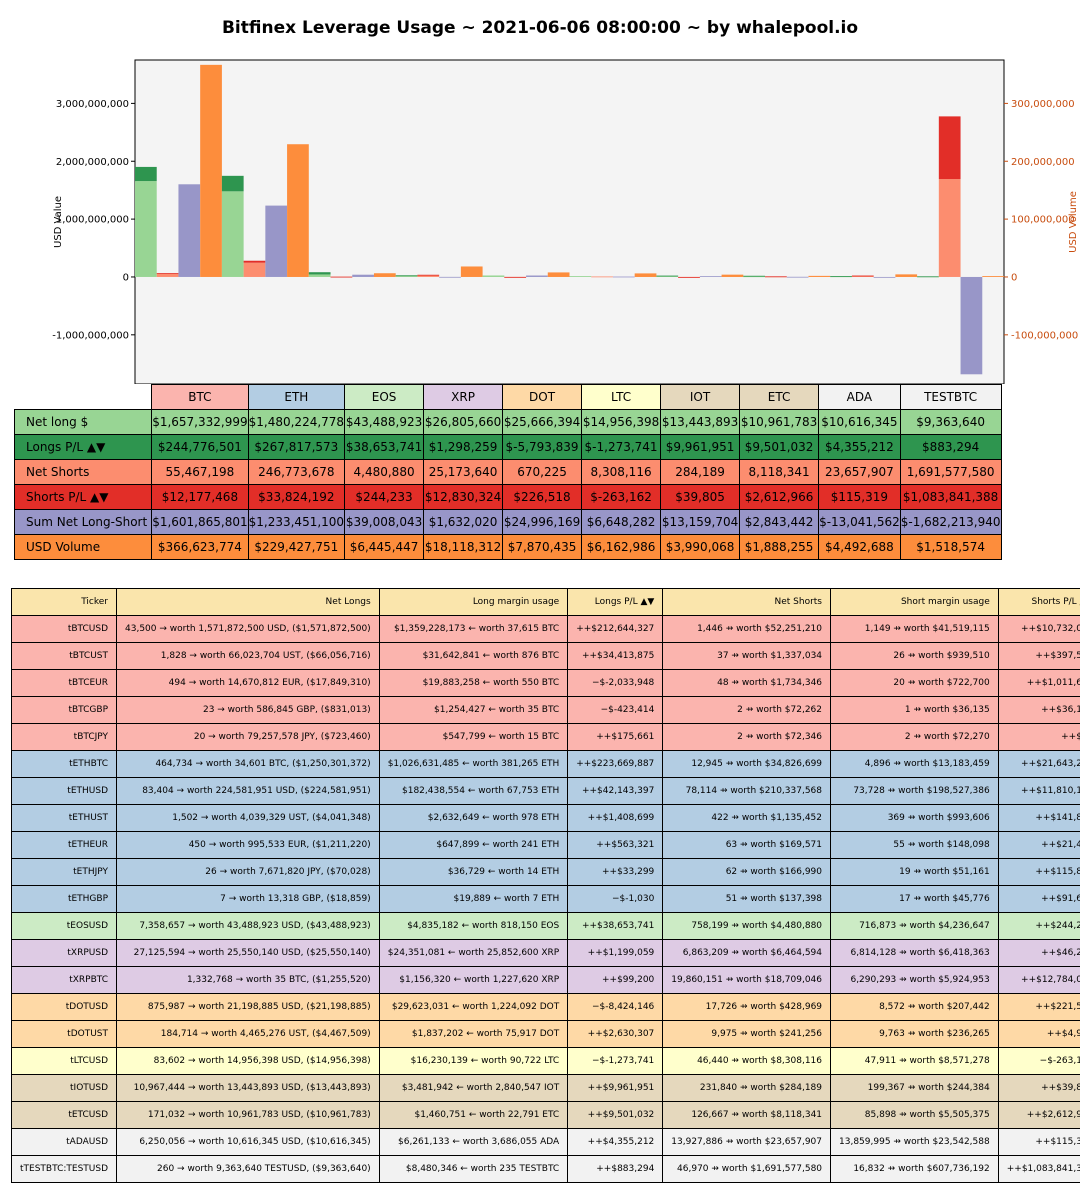 The image size is (1080, 1200). Describe the element at coordinates (473, 926) in the screenshot. I see `detail-cell: $4,835,182 ← worth 818,150 EOS` at that location.